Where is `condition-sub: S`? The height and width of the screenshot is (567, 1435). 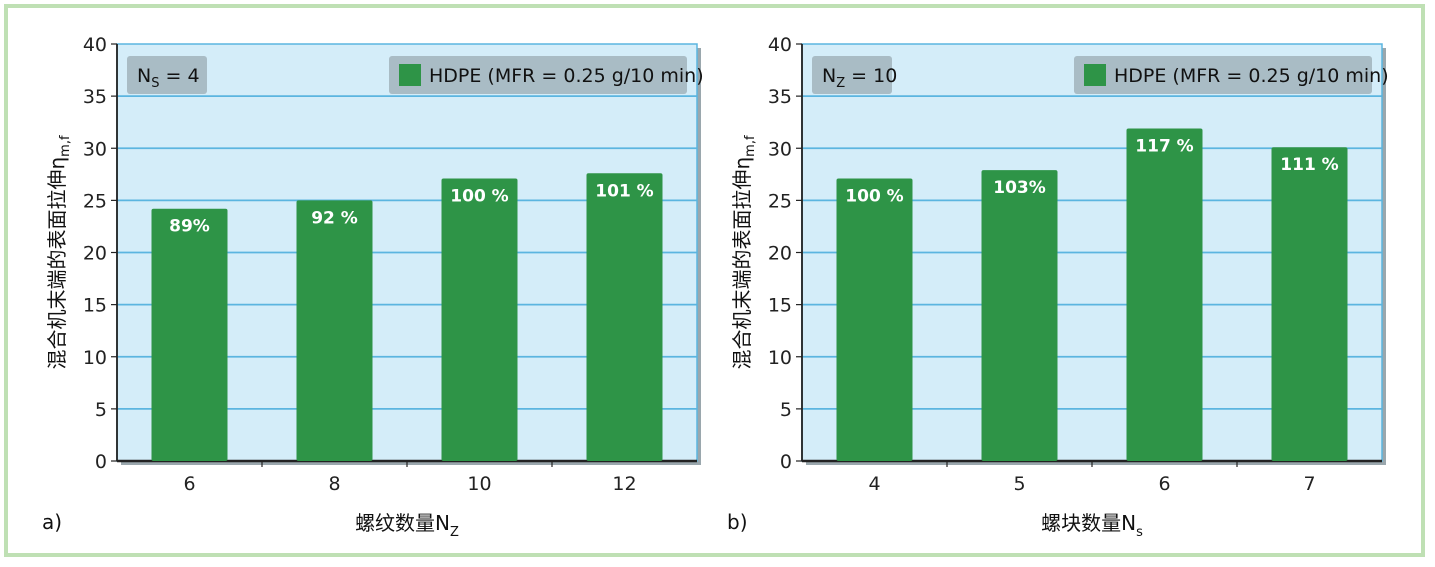
condition-sub: S is located at coordinates (155, 83).